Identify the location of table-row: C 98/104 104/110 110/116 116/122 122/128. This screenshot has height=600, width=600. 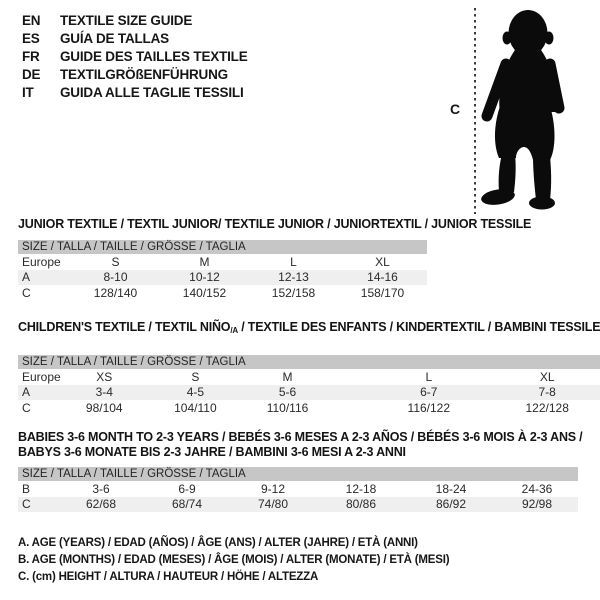
(309, 408).